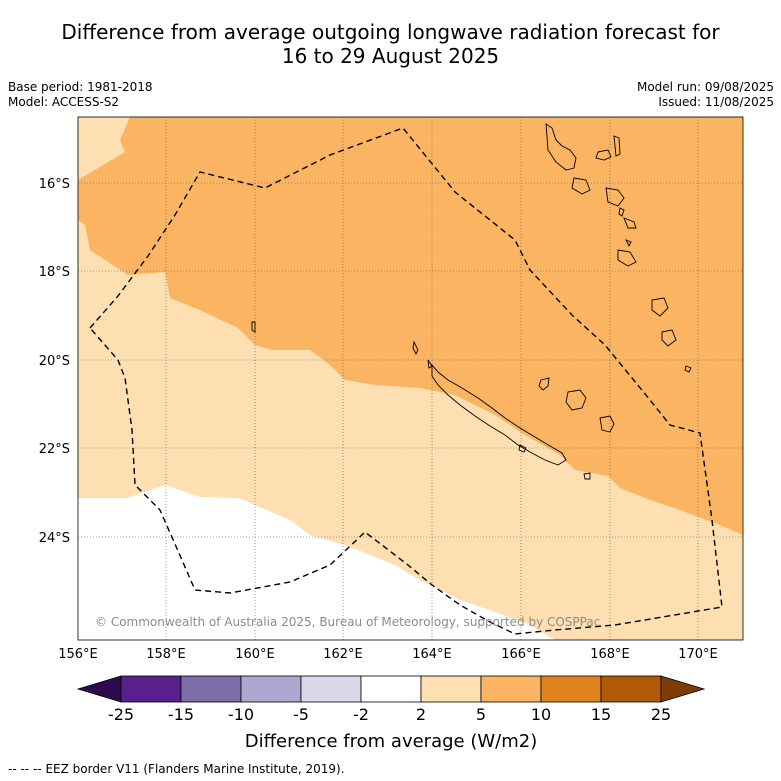 The height and width of the screenshot is (781, 781). What do you see at coordinates (343, 654) in the screenshot?
I see `lon-tick-label: 162°E` at bounding box center [343, 654].